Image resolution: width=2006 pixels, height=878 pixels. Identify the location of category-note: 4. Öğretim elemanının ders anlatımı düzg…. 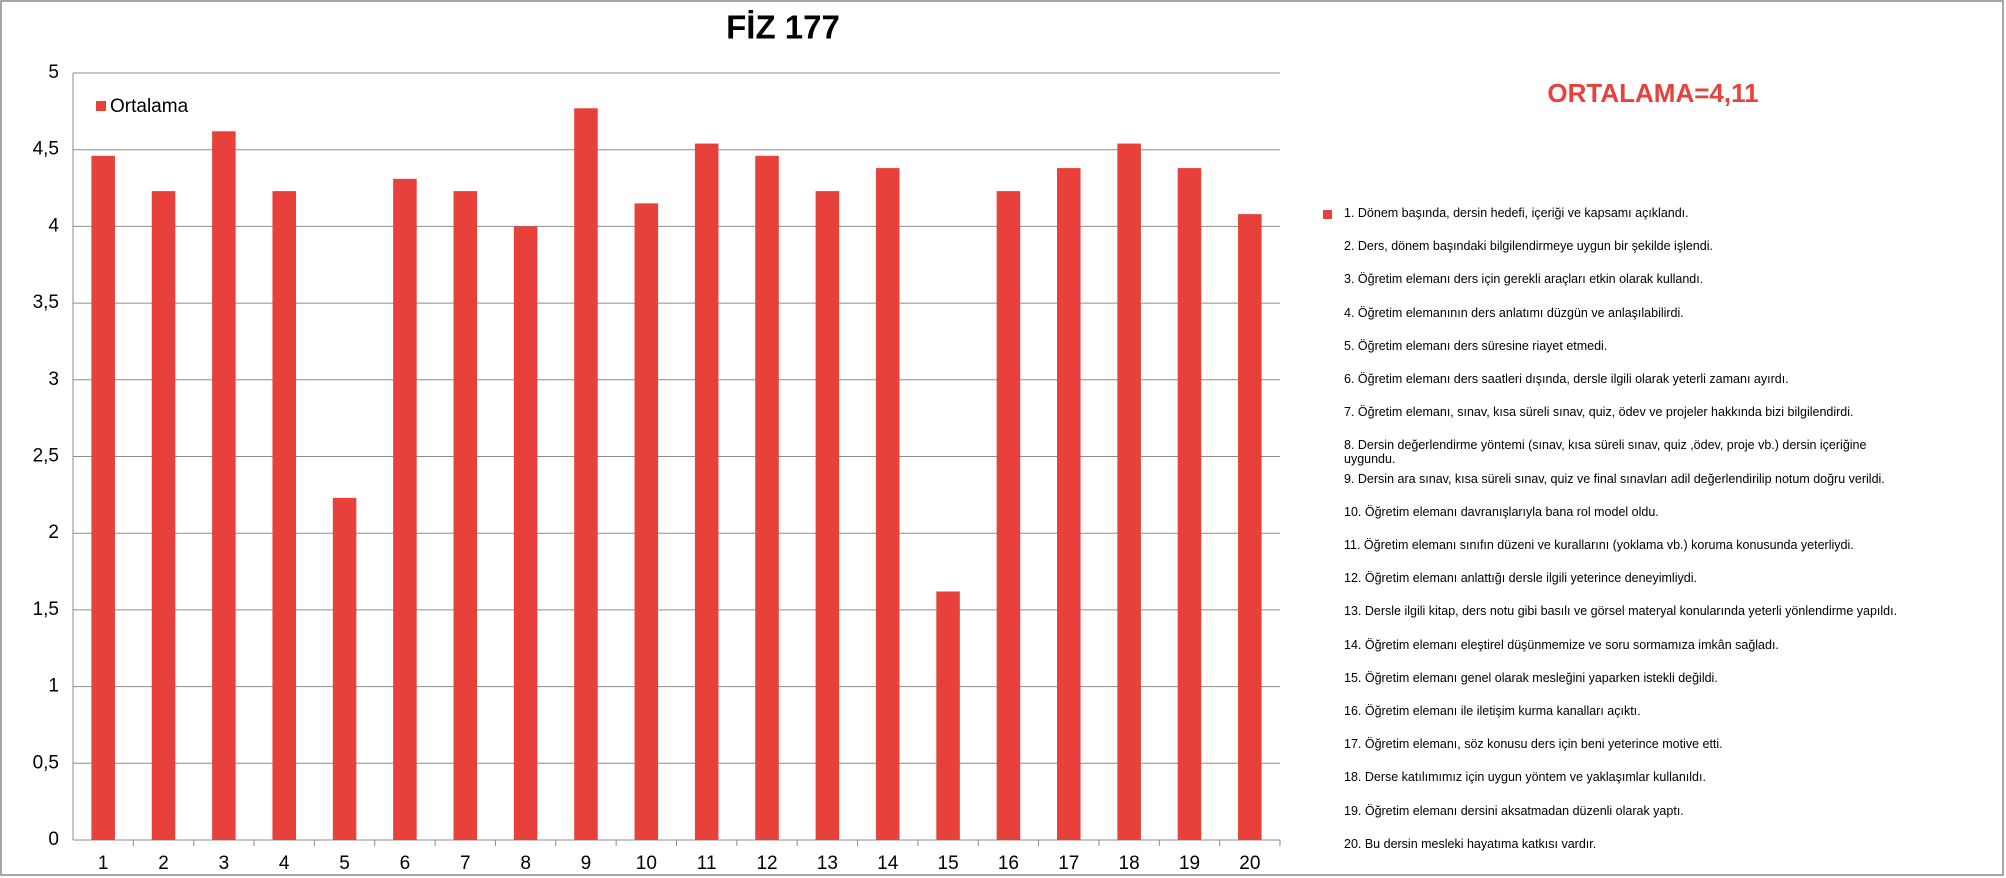
(1514, 312).